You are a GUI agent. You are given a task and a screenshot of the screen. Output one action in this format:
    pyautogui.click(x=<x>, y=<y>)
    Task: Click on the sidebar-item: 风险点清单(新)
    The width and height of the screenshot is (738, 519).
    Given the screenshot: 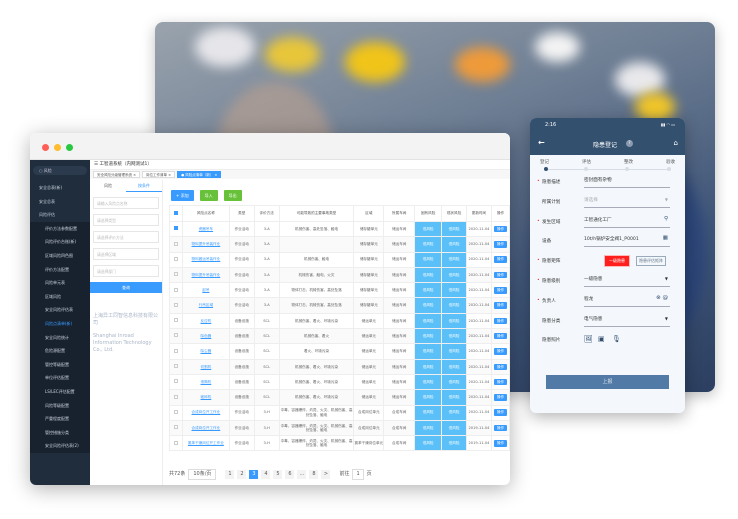 What is the action you would take?
    pyautogui.click(x=60, y=323)
    